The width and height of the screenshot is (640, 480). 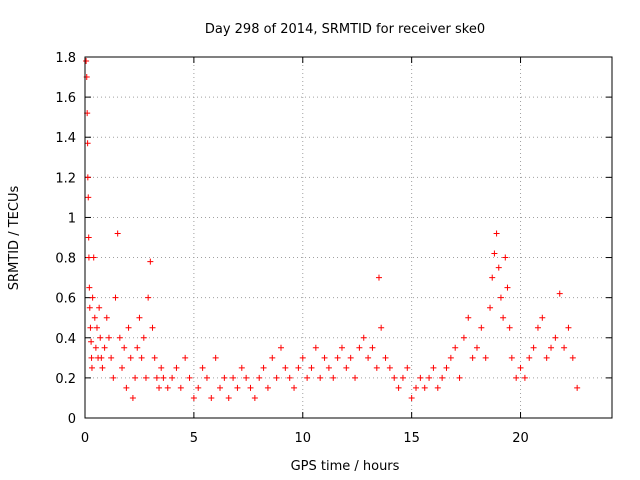 I want to click on y-axis-label: SRMTID / TECUs, so click(x=14, y=238).